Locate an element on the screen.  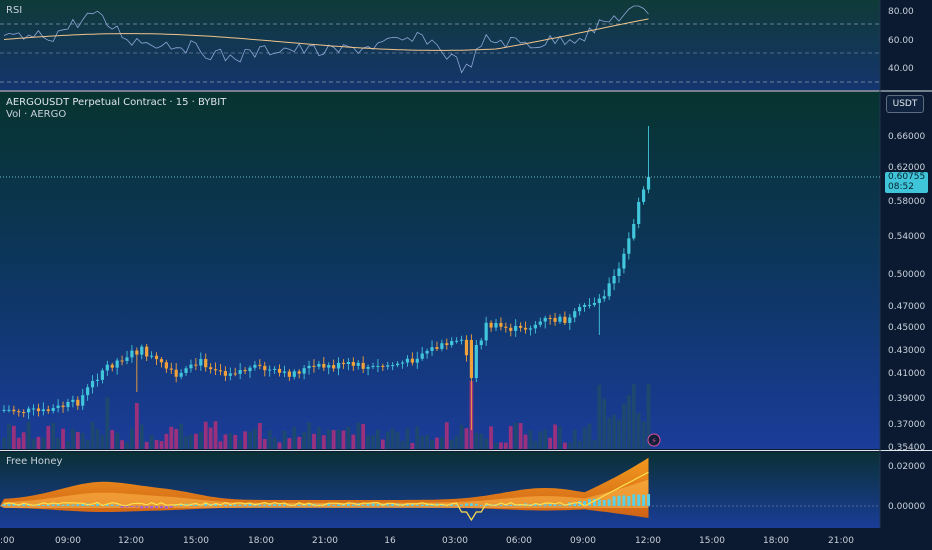
honey-tick-label: 0.02000 is located at coordinates (906, 467).